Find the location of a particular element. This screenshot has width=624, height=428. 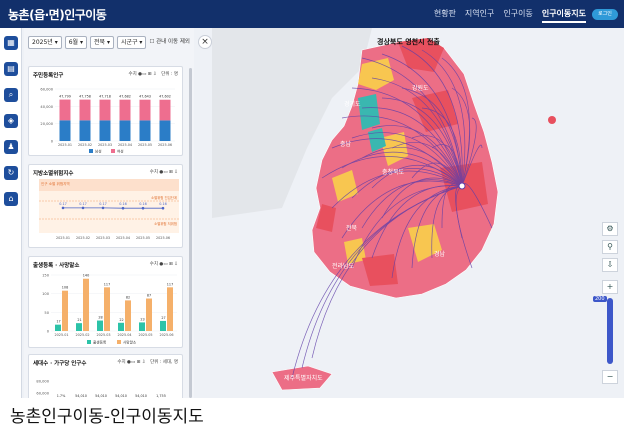

layers-icon: ◈ is located at coordinates (11, 121).